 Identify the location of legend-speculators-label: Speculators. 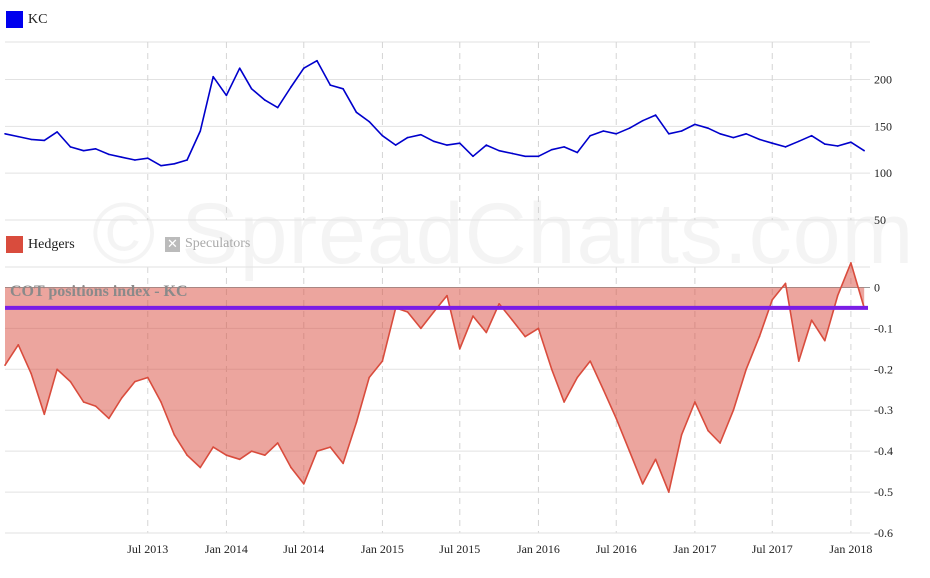
(218, 243).